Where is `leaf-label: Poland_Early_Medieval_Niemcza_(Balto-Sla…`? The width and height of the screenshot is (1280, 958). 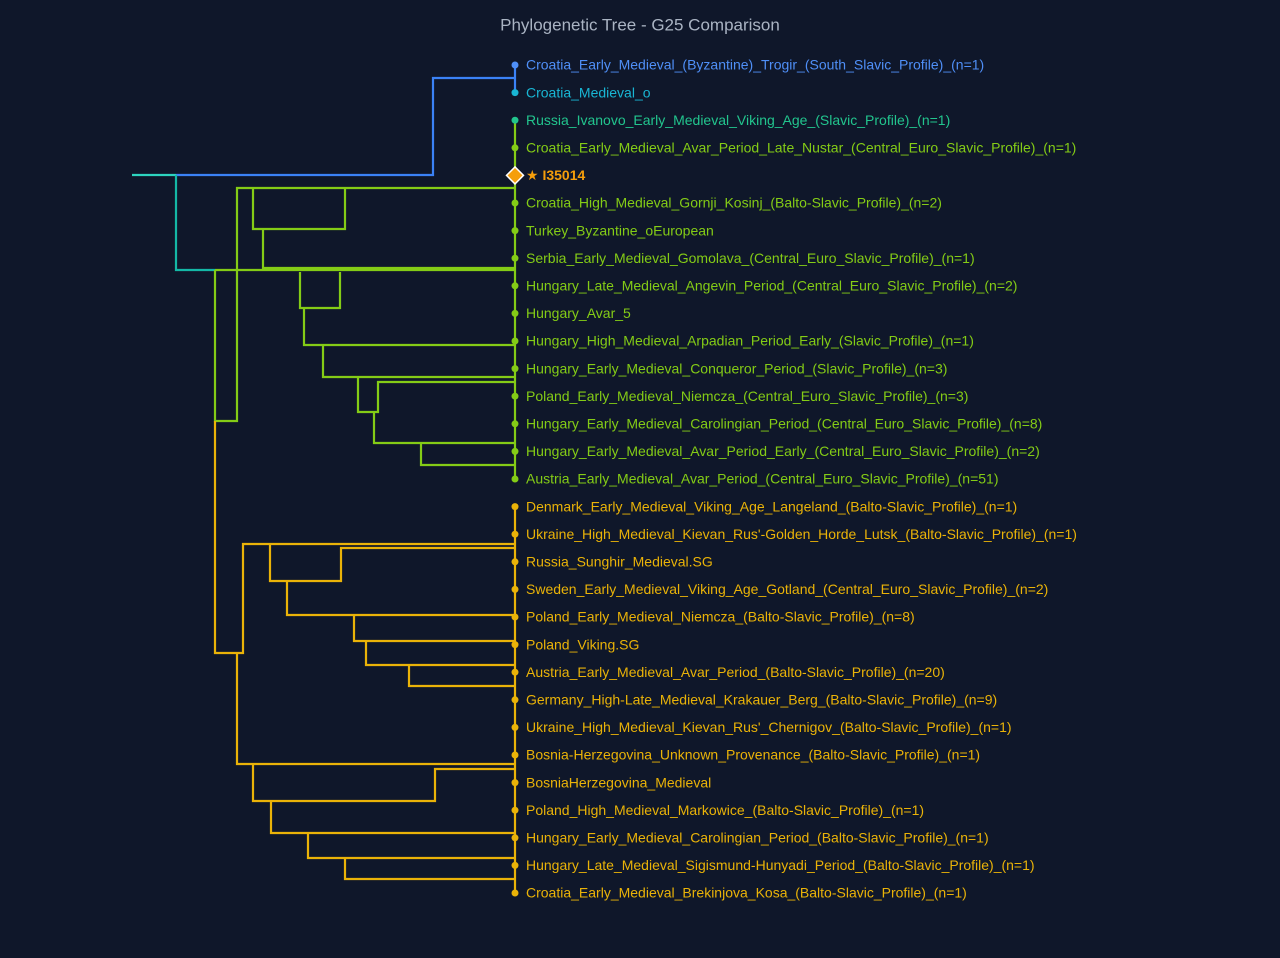
leaf-label: Poland_Early_Medieval_Niemcza_(Balto-Sla… is located at coordinates (720, 617).